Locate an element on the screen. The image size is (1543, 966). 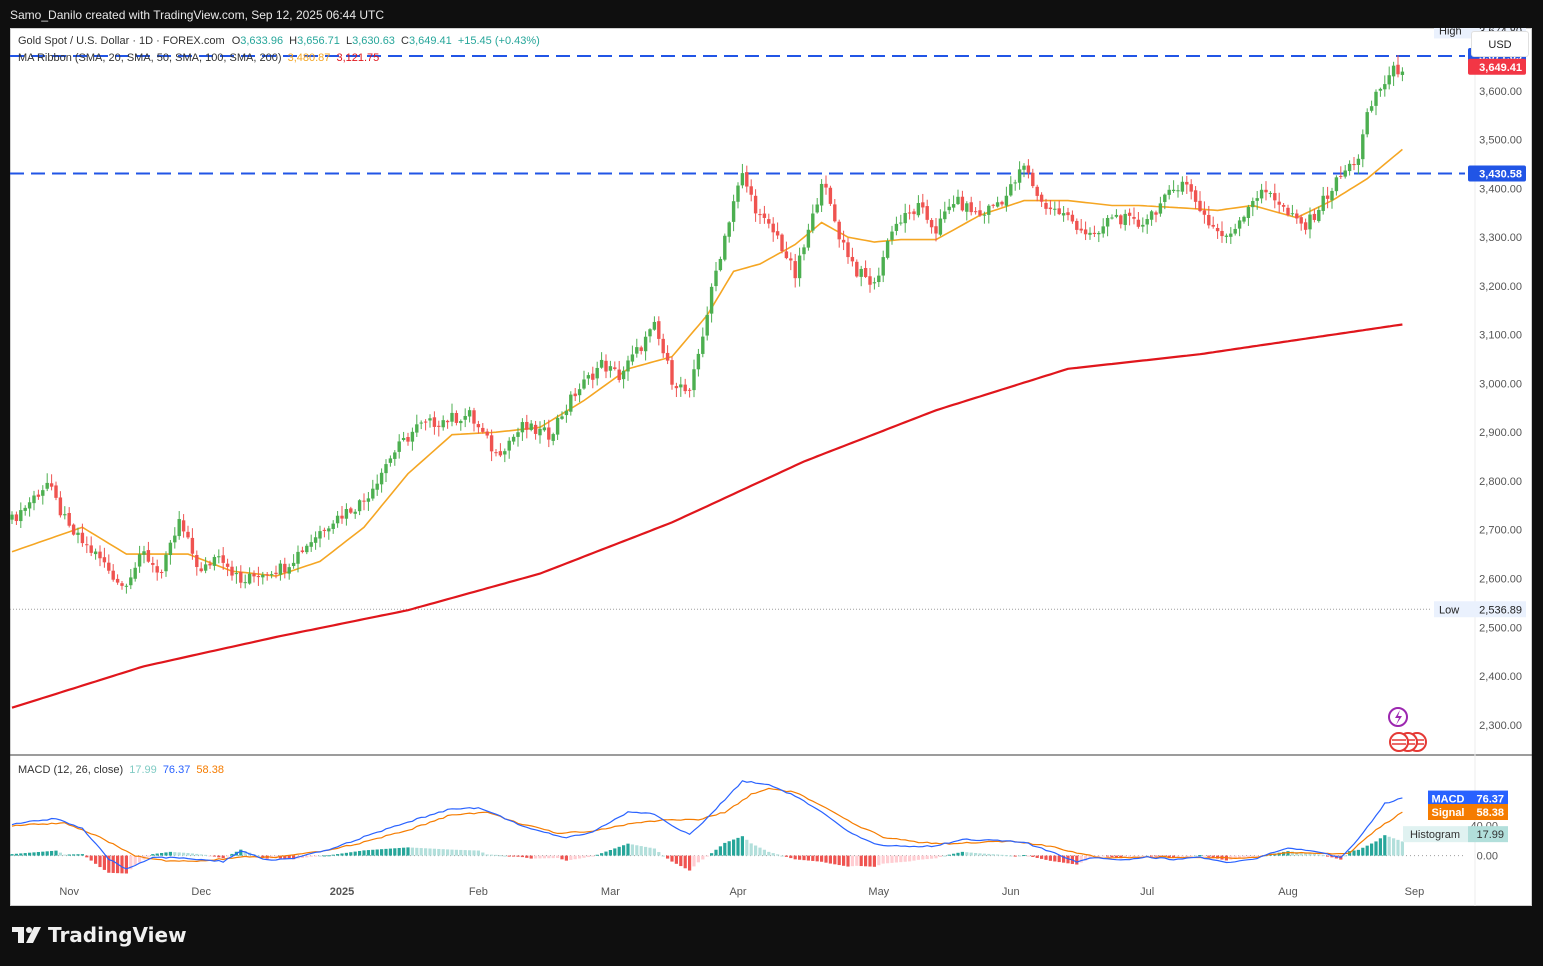
y-tick-label: 3,500.00 is located at coordinates (1500, 141).